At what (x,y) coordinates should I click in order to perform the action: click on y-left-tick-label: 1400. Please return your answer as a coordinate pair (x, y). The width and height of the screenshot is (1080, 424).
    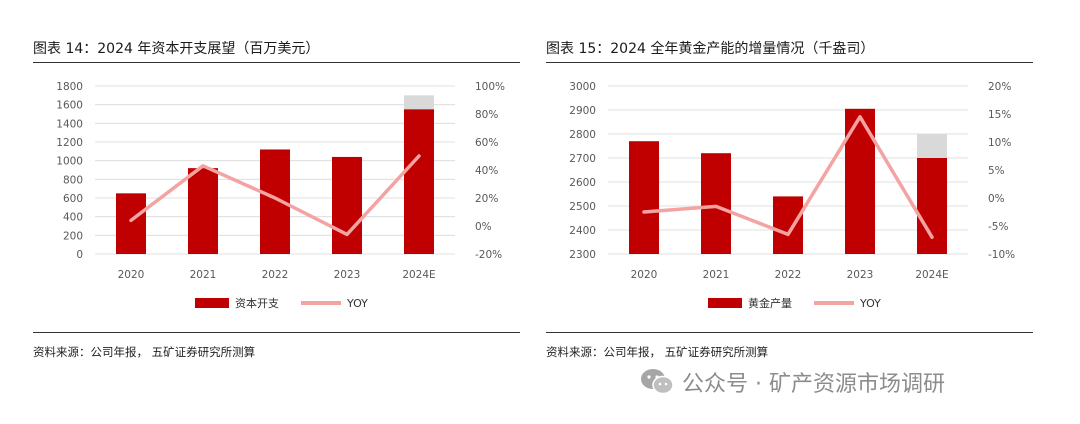
    Looking at the image, I should click on (69, 124).